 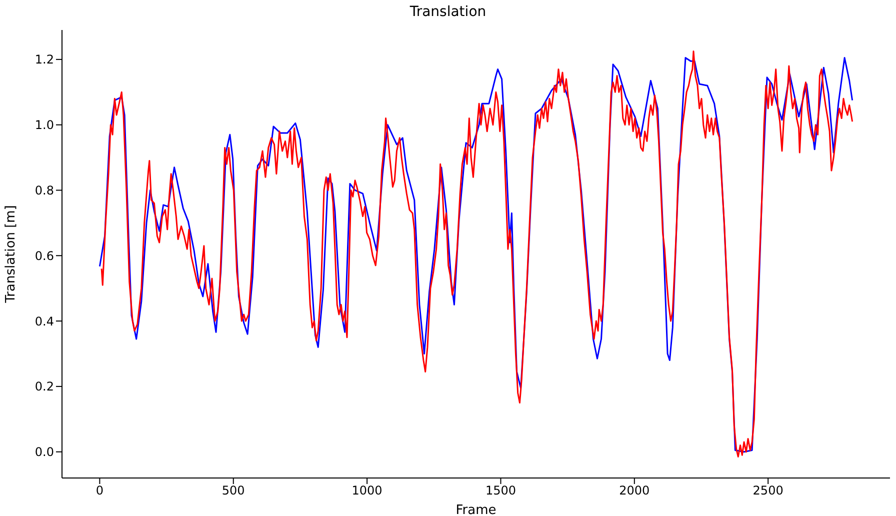 What do you see at coordinates (448, 12) in the screenshot?
I see `chart-title: Translation` at bounding box center [448, 12].